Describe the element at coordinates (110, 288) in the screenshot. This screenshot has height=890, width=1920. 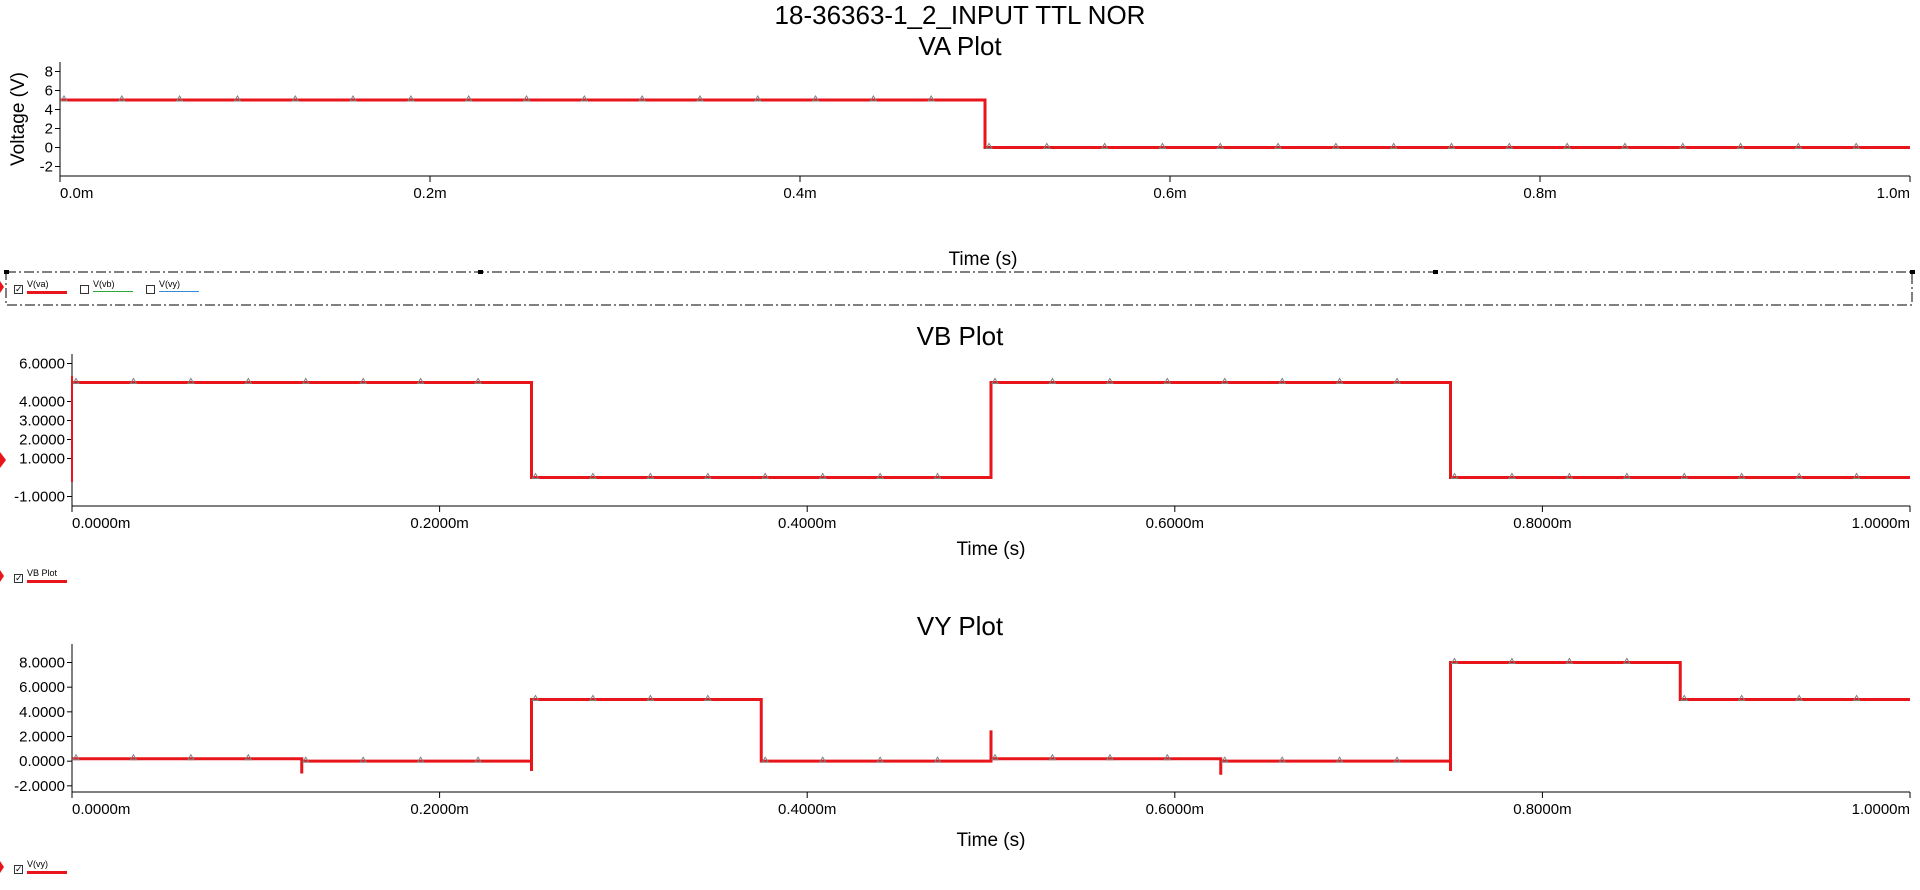
I see `legend-item-v-vb-: V(vb)` at that location.